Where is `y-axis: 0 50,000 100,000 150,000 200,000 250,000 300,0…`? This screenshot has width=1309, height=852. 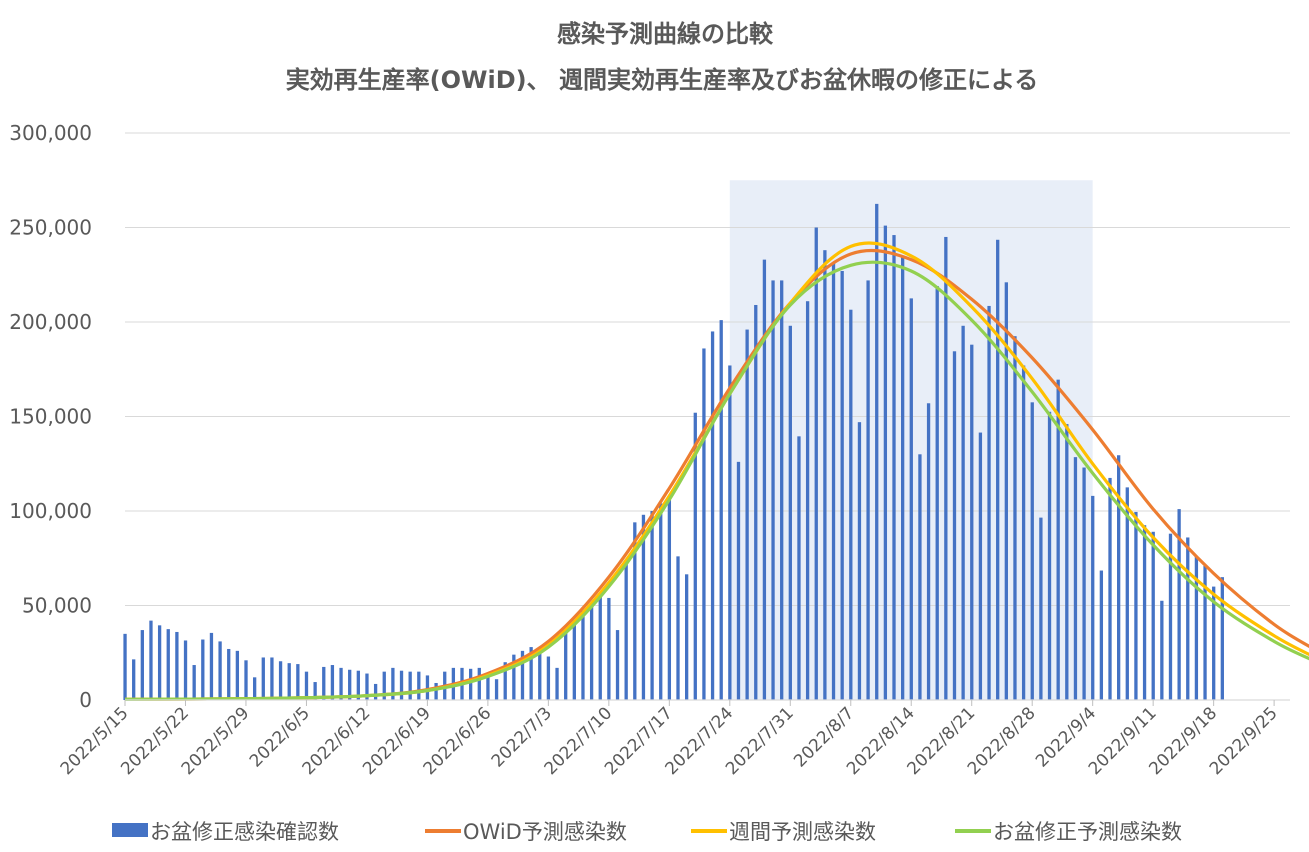
y-axis: 0 50,000 100,000 150,000 200,000 250,000 300,0… is located at coordinates (50, 416).